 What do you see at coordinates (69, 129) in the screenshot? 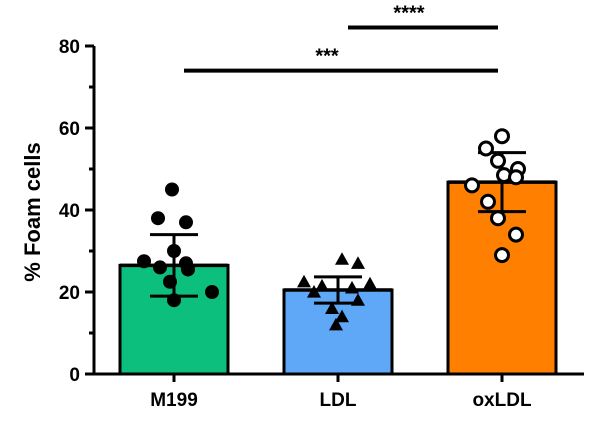
I see `y-tick-label: 60` at bounding box center [69, 129].